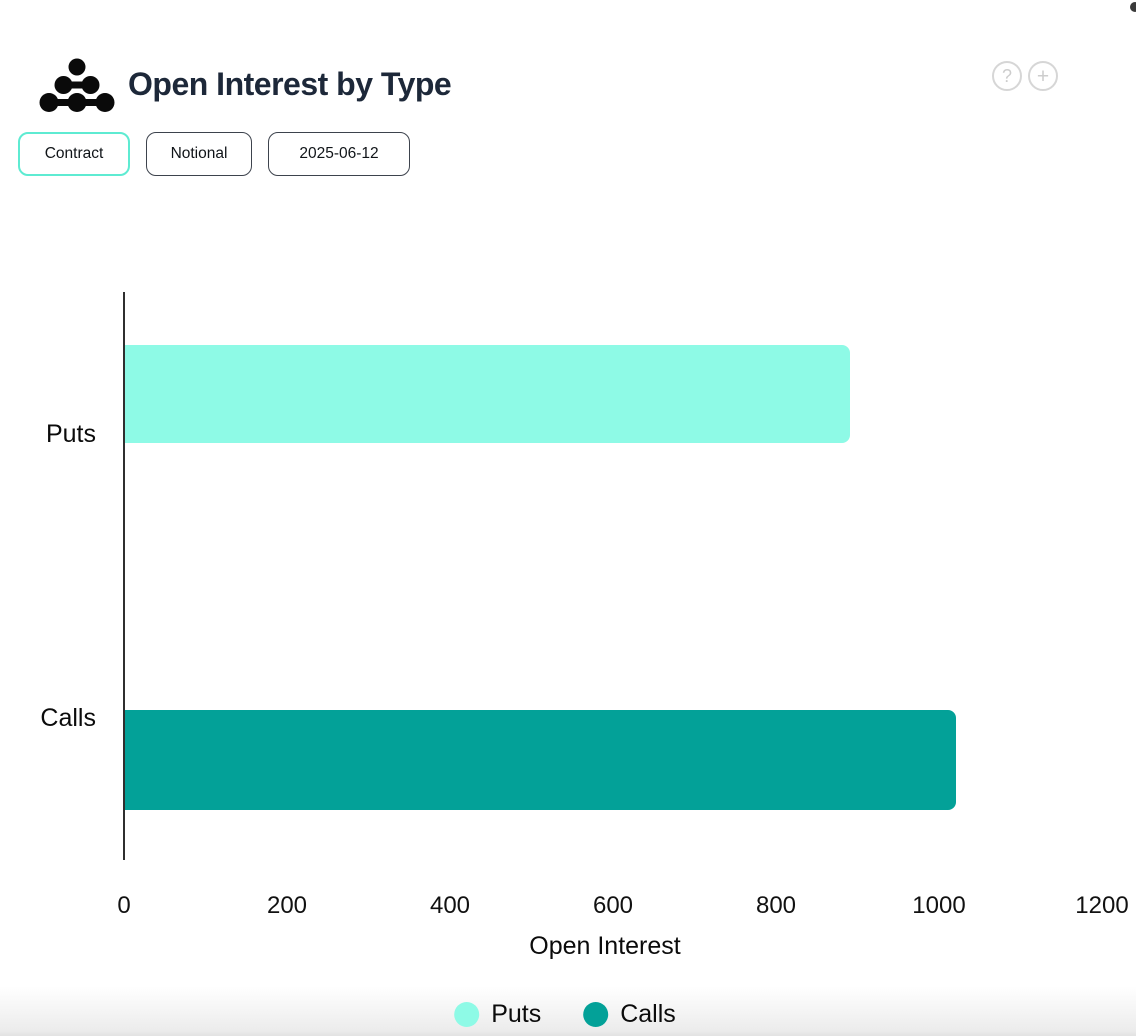  I want to click on legend-dot-calls, so click(596, 1014).